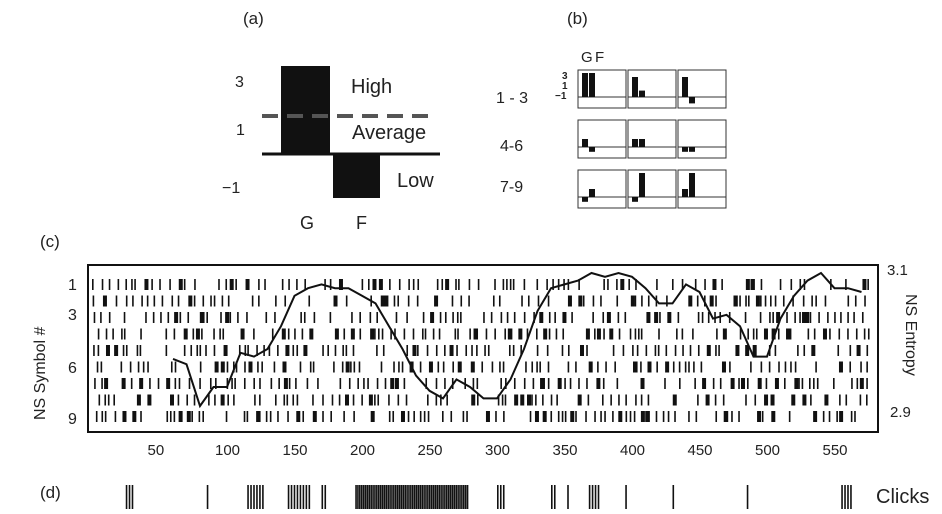 The width and height of the screenshot is (942, 514). What do you see at coordinates (72, 285) in the screenshot?
I see `c-ytick-1: 1` at bounding box center [72, 285].